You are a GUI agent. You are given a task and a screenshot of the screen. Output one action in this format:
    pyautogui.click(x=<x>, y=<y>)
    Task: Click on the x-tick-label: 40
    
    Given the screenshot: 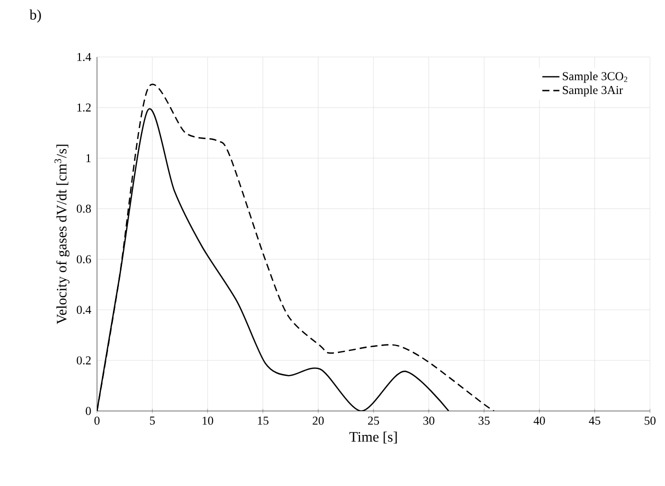 What is the action you would take?
    pyautogui.click(x=539, y=420)
    